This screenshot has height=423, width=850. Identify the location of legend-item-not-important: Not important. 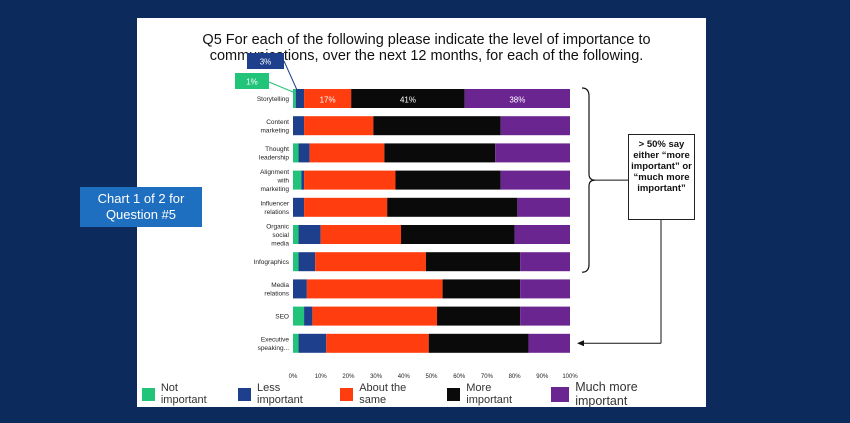
(184, 394).